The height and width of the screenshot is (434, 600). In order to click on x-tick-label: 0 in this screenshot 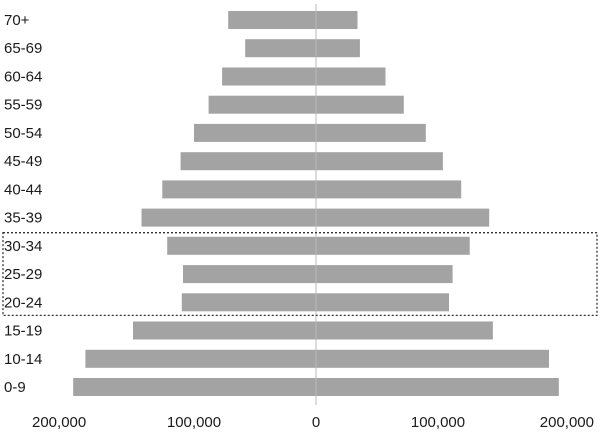, I will do `click(316, 422)`.